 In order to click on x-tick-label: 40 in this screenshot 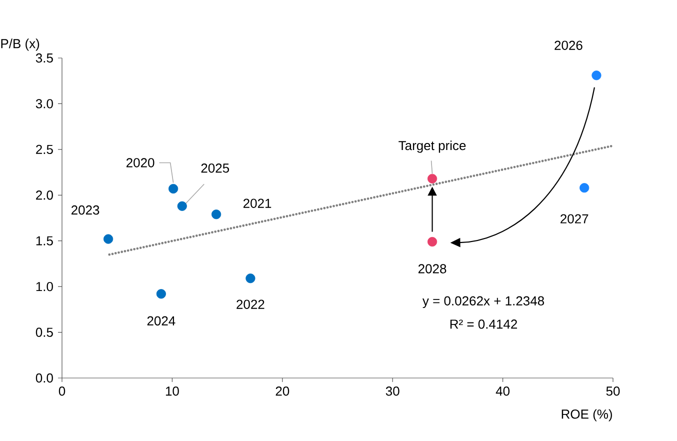, I will do `click(503, 391)`.